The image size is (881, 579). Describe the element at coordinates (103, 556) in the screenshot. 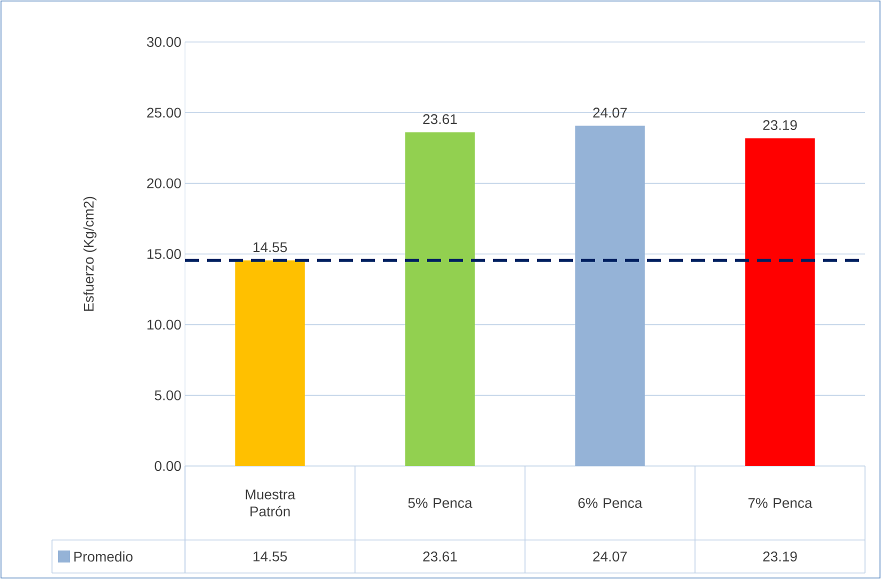

I see `legend-label: Promedio` at that location.